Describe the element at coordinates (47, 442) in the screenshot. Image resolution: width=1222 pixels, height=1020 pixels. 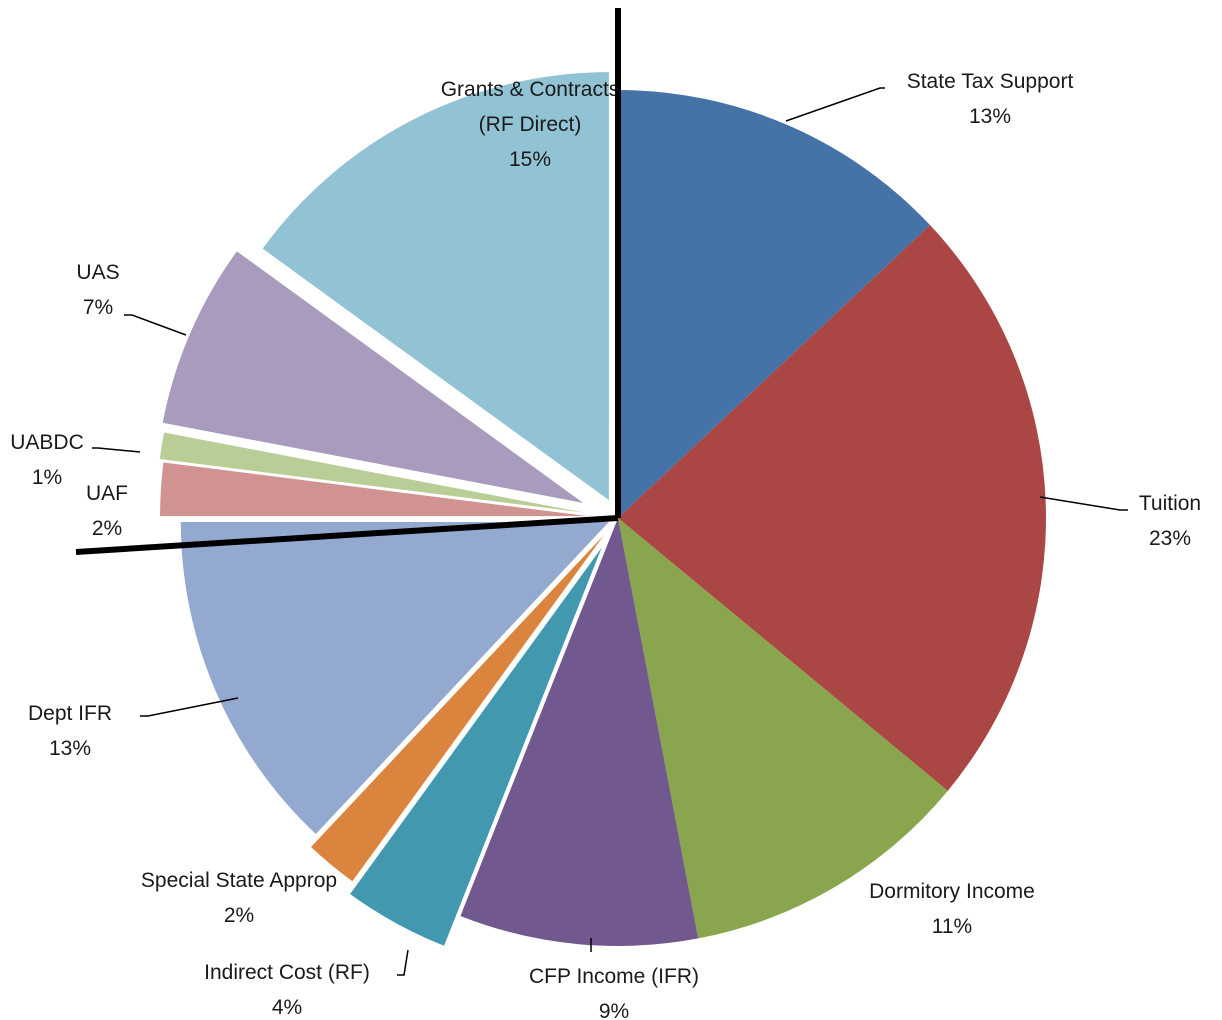
I see `label-text: UABDC` at that location.